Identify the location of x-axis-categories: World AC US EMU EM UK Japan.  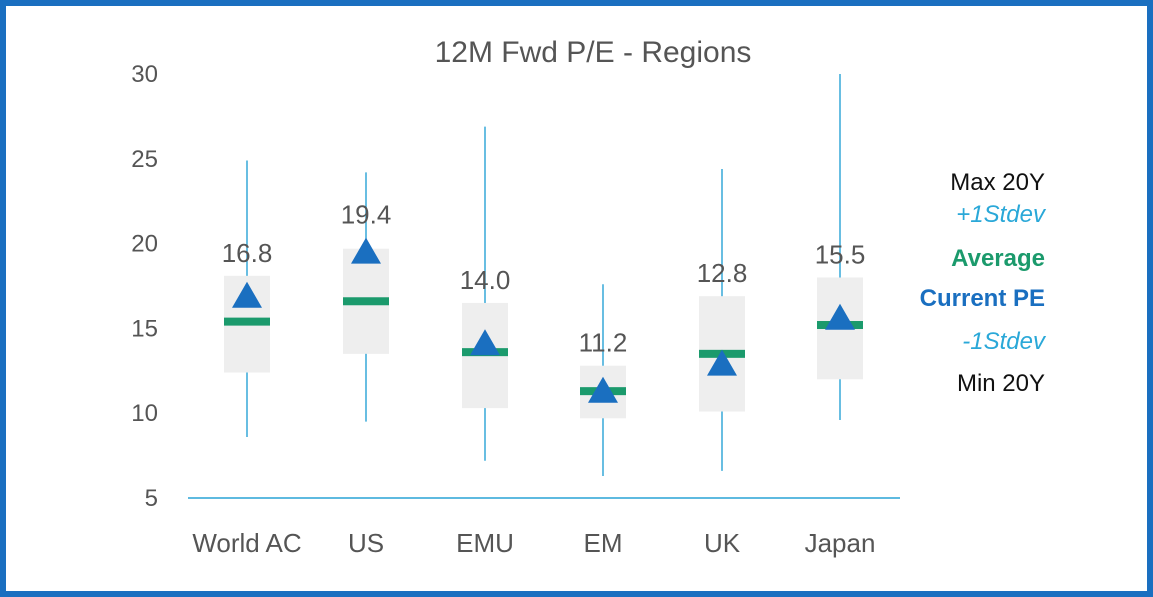
(533, 543).